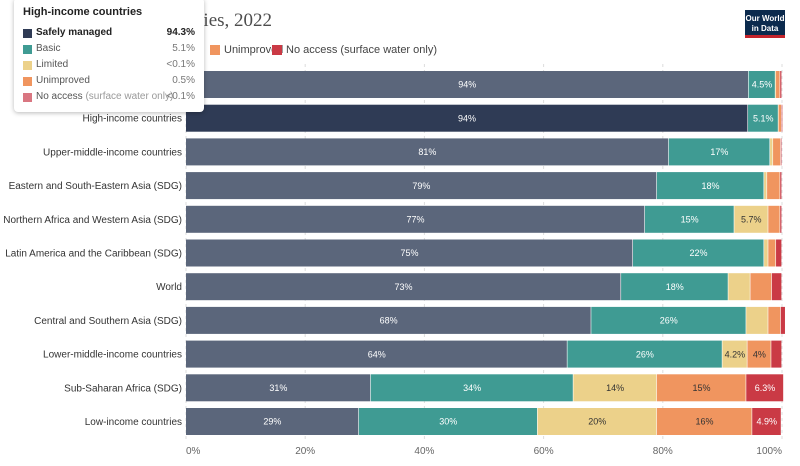  I want to click on data-label: 16%, so click(705, 422).